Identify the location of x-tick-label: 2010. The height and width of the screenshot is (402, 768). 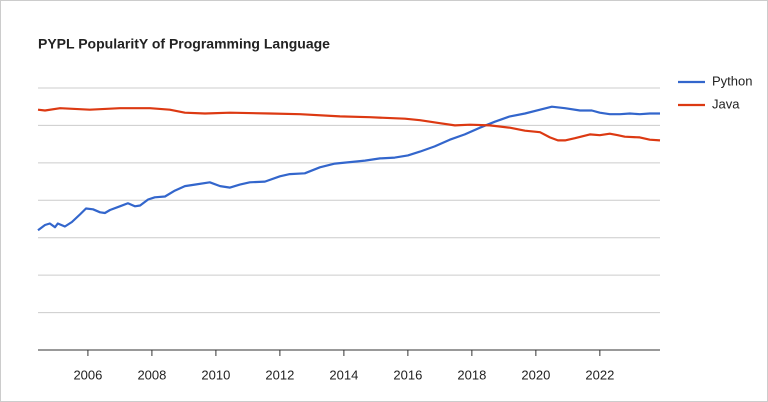
(215, 374).